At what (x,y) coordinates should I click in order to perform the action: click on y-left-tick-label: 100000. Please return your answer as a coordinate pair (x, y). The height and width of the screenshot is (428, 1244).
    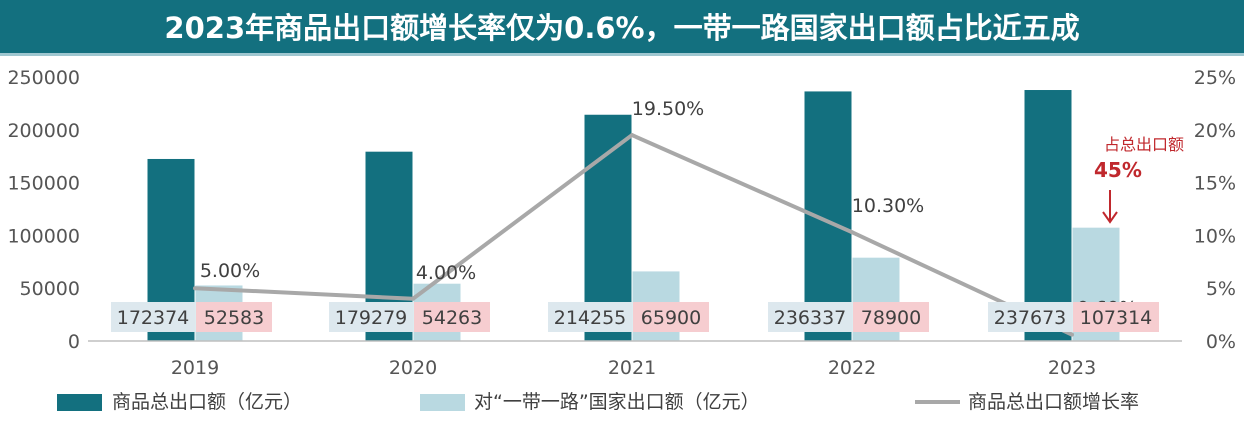
    Looking at the image, I should click on (43, 236).